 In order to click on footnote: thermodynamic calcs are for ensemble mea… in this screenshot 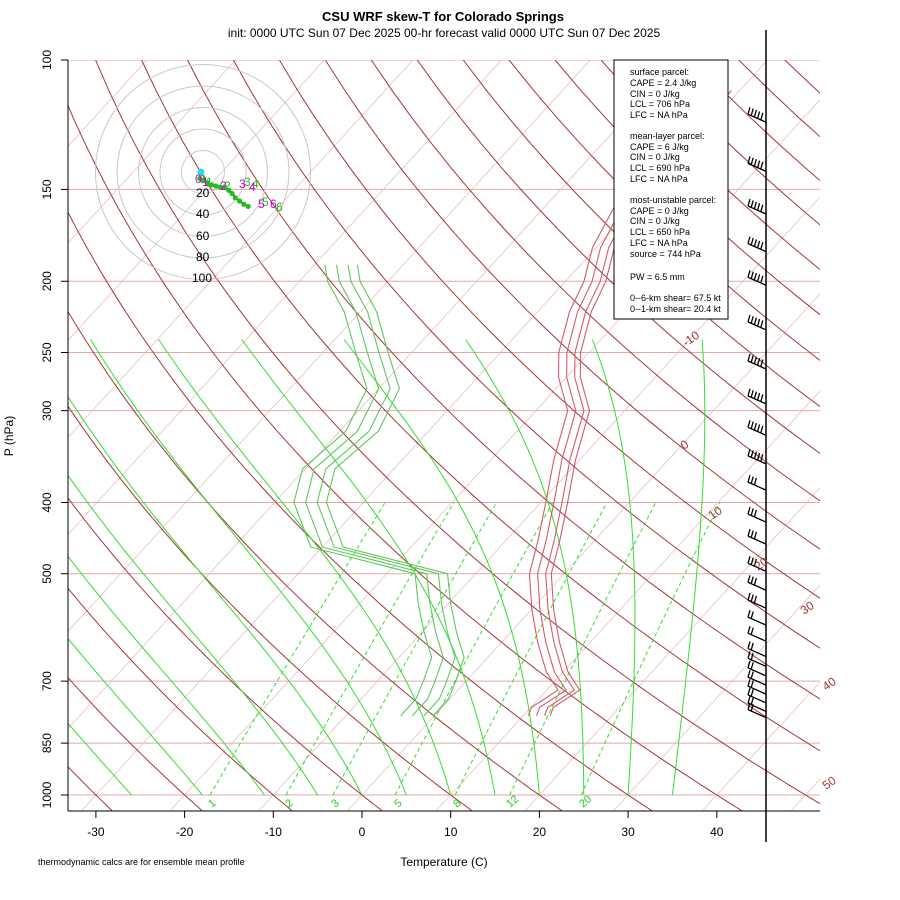, I will do `click(141, 862)`.